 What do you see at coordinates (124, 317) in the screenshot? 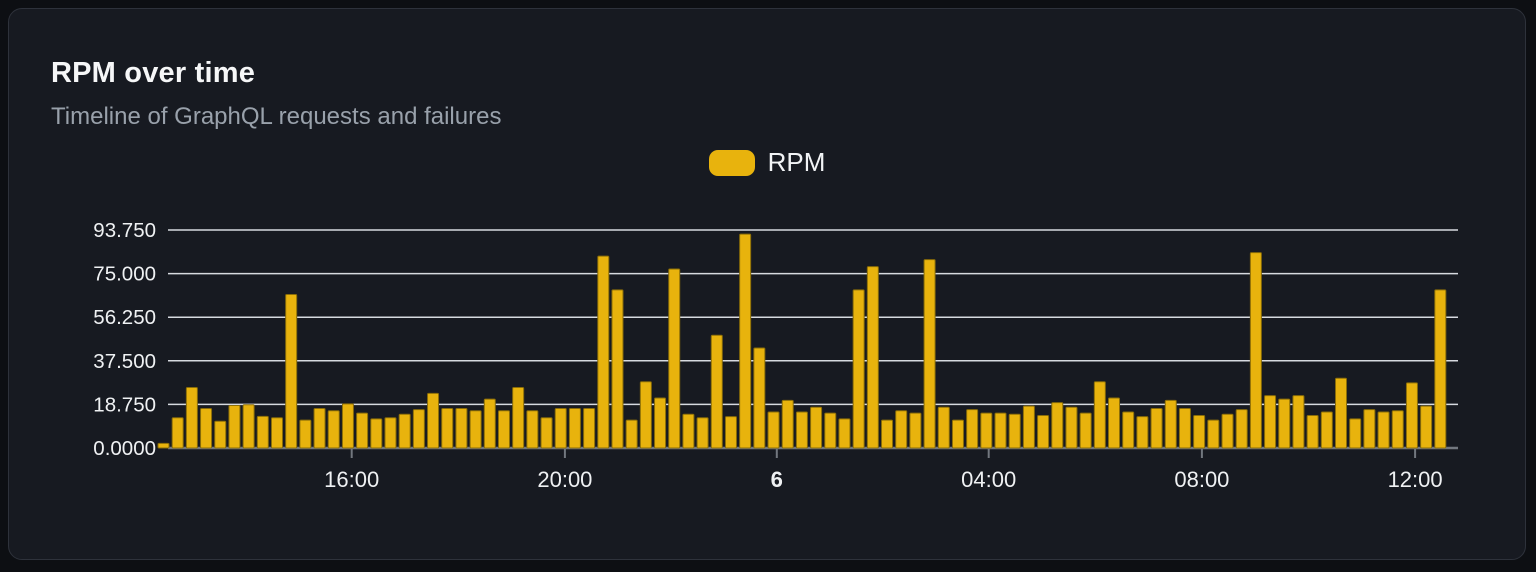
I see `y-axis-tick-label: 56.250` at bounding box center [124, 317].